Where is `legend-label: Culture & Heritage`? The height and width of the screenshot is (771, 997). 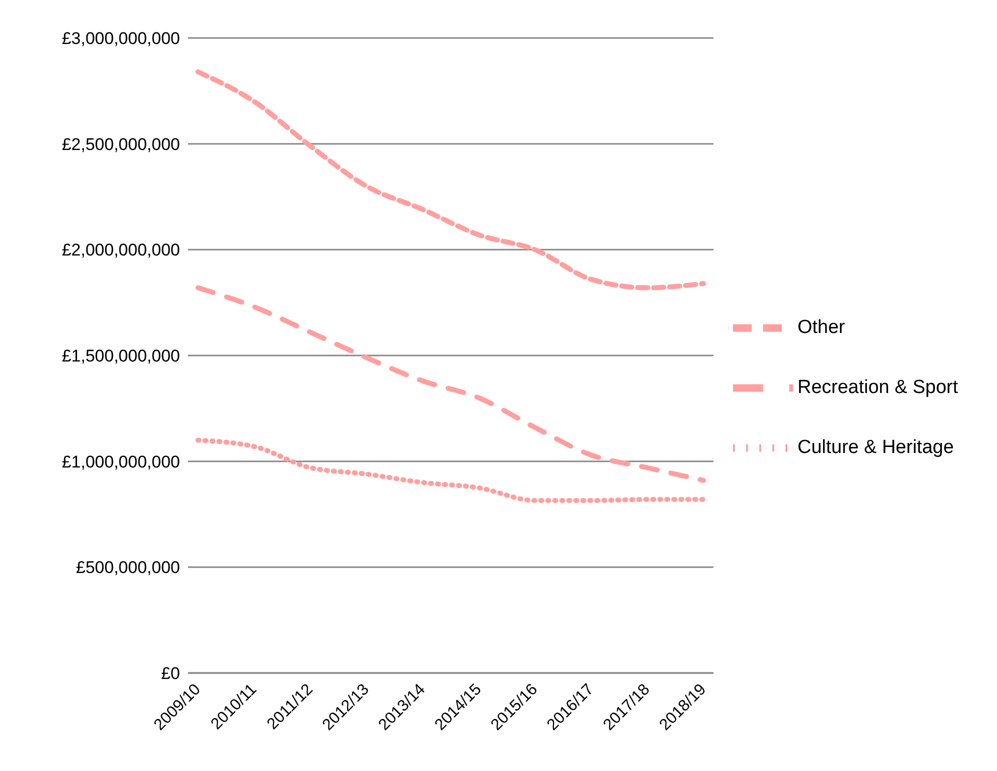 legend-label: Culture & Heritage is located at coordinates (875, 447).